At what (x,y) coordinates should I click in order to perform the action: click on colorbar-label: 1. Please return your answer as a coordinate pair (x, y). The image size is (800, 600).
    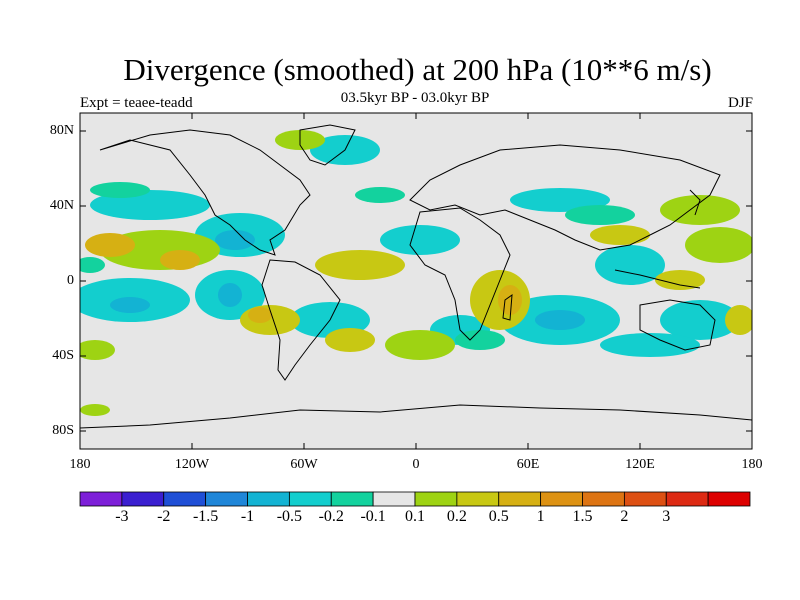
    Looking at the image, I should click on (540, 516).